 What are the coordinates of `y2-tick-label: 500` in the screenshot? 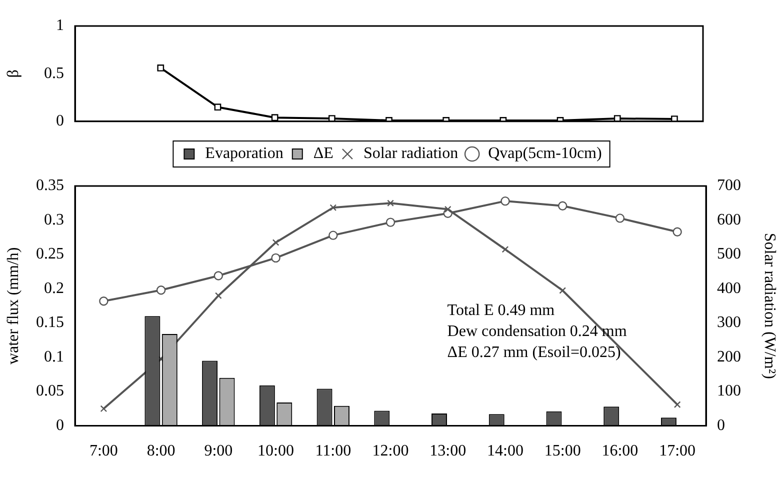 It's located at (729, 254).